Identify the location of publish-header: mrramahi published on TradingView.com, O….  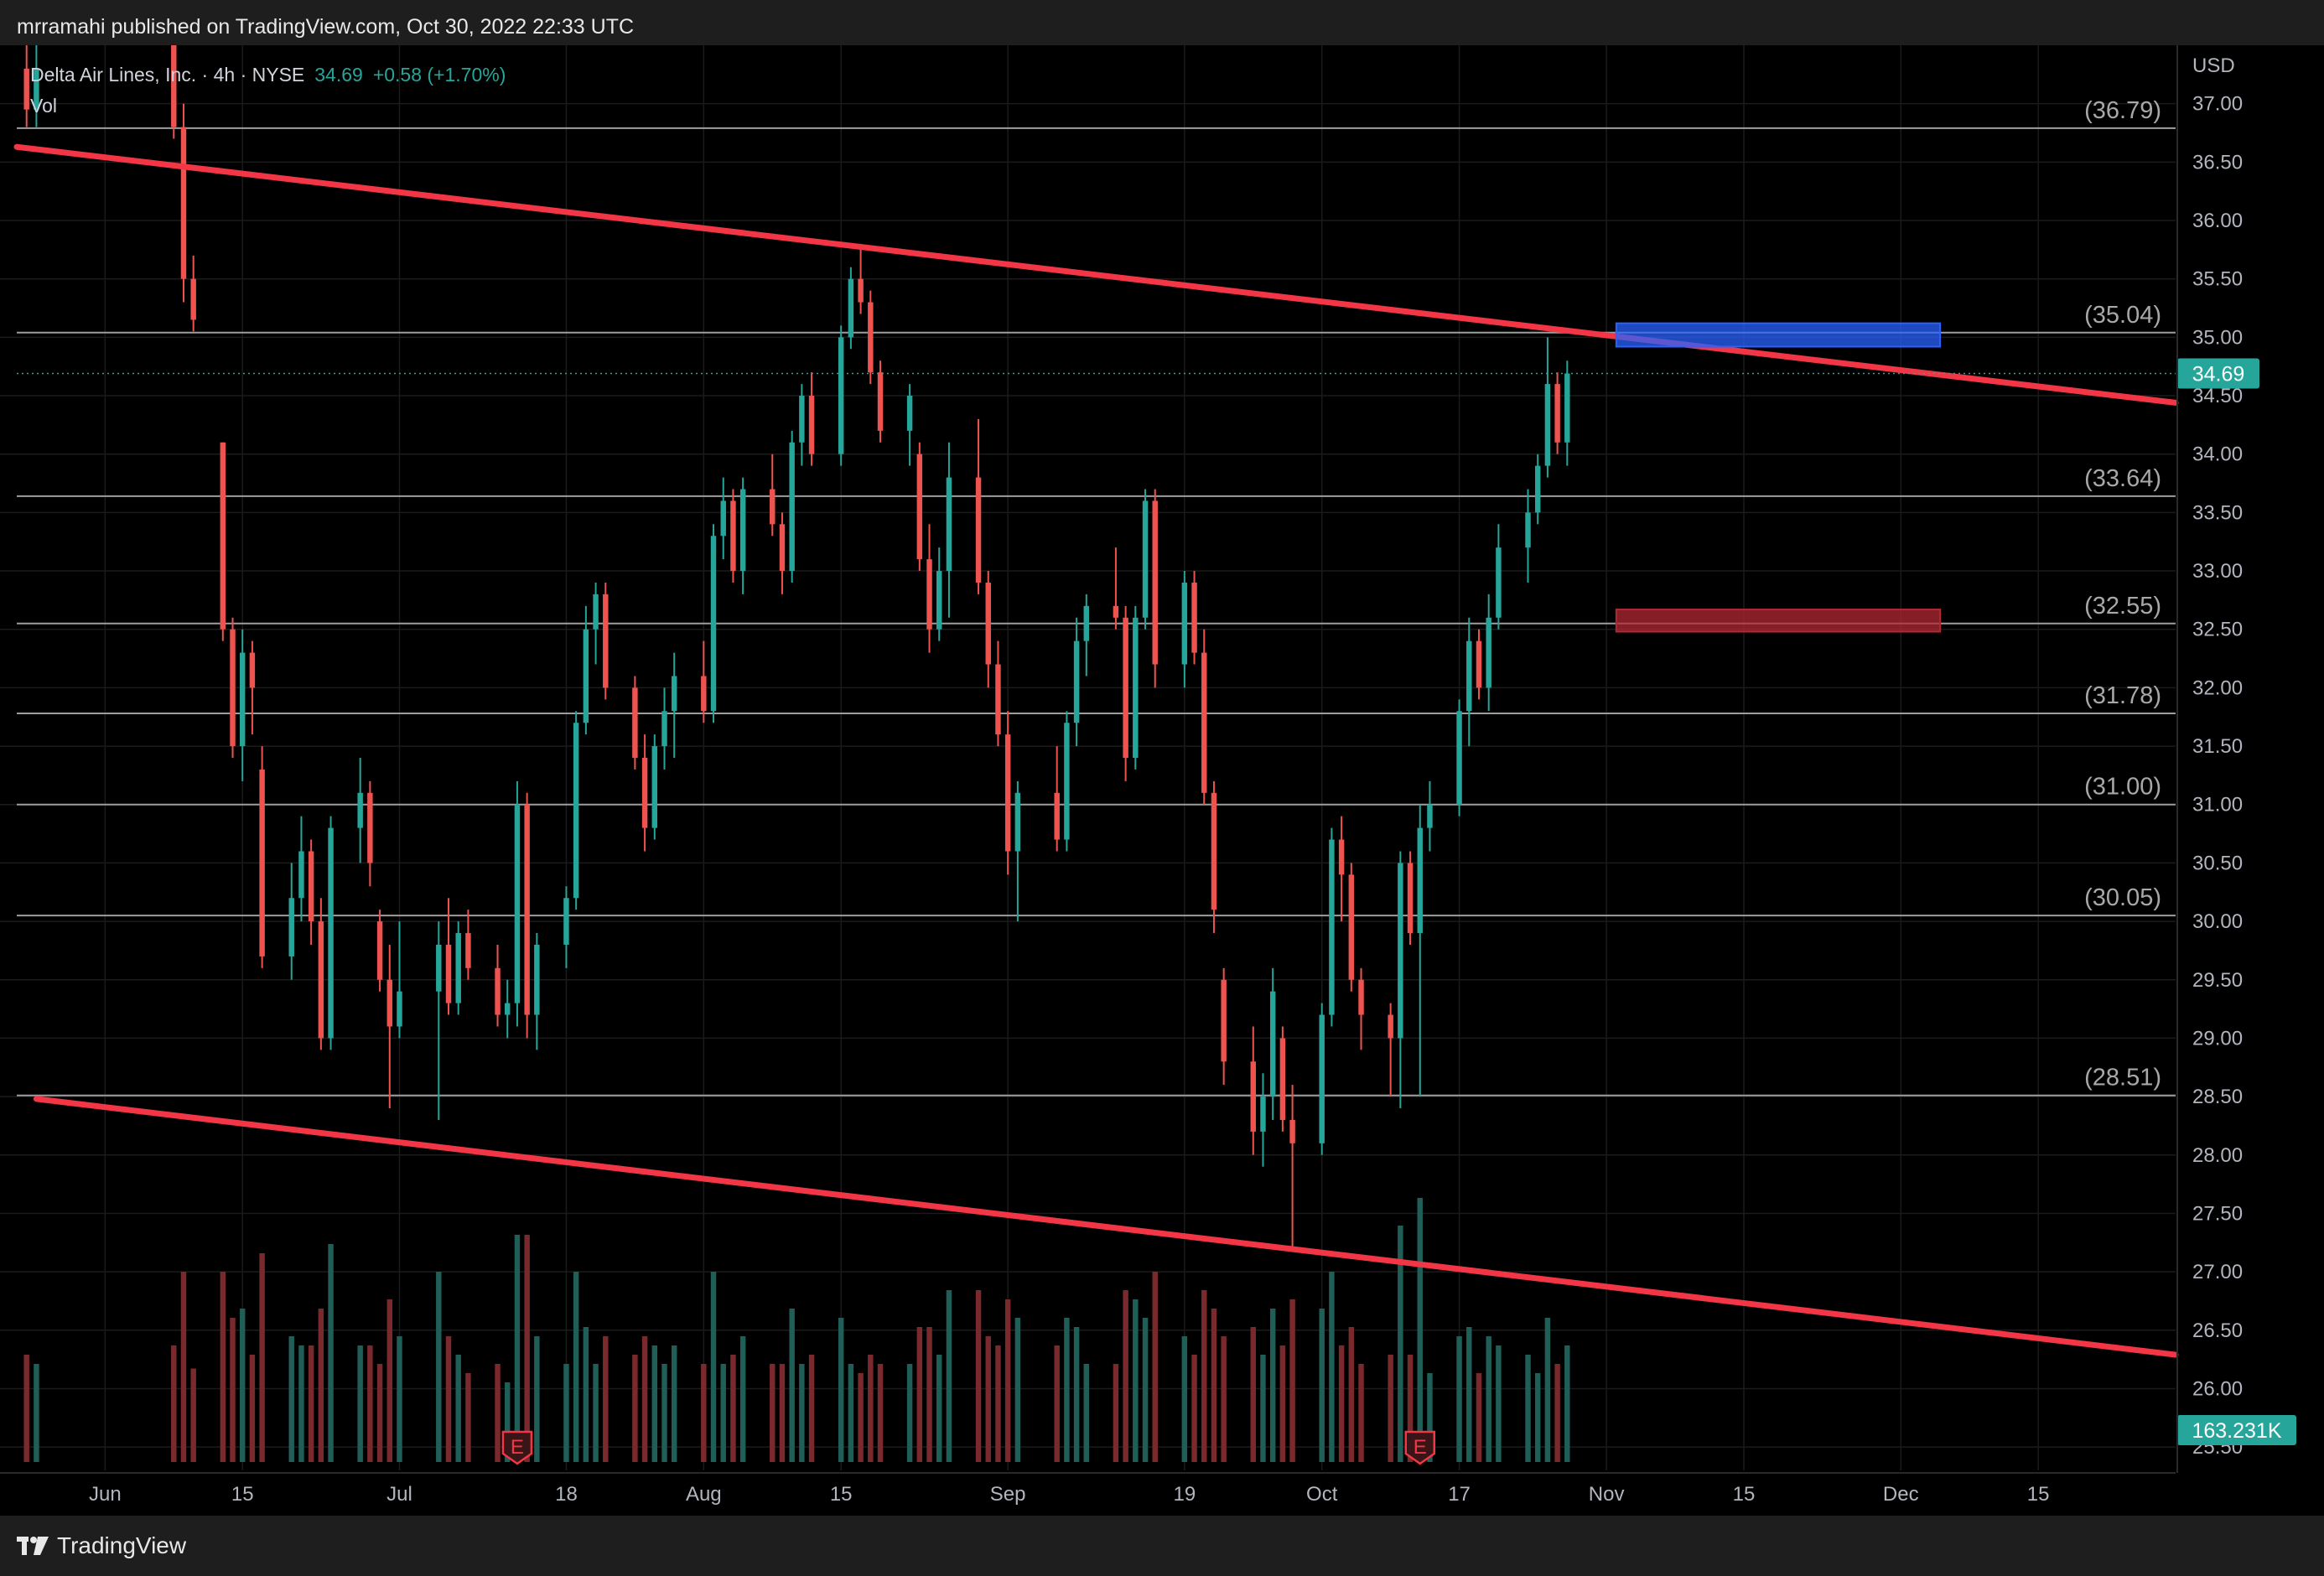
(1162, 22).